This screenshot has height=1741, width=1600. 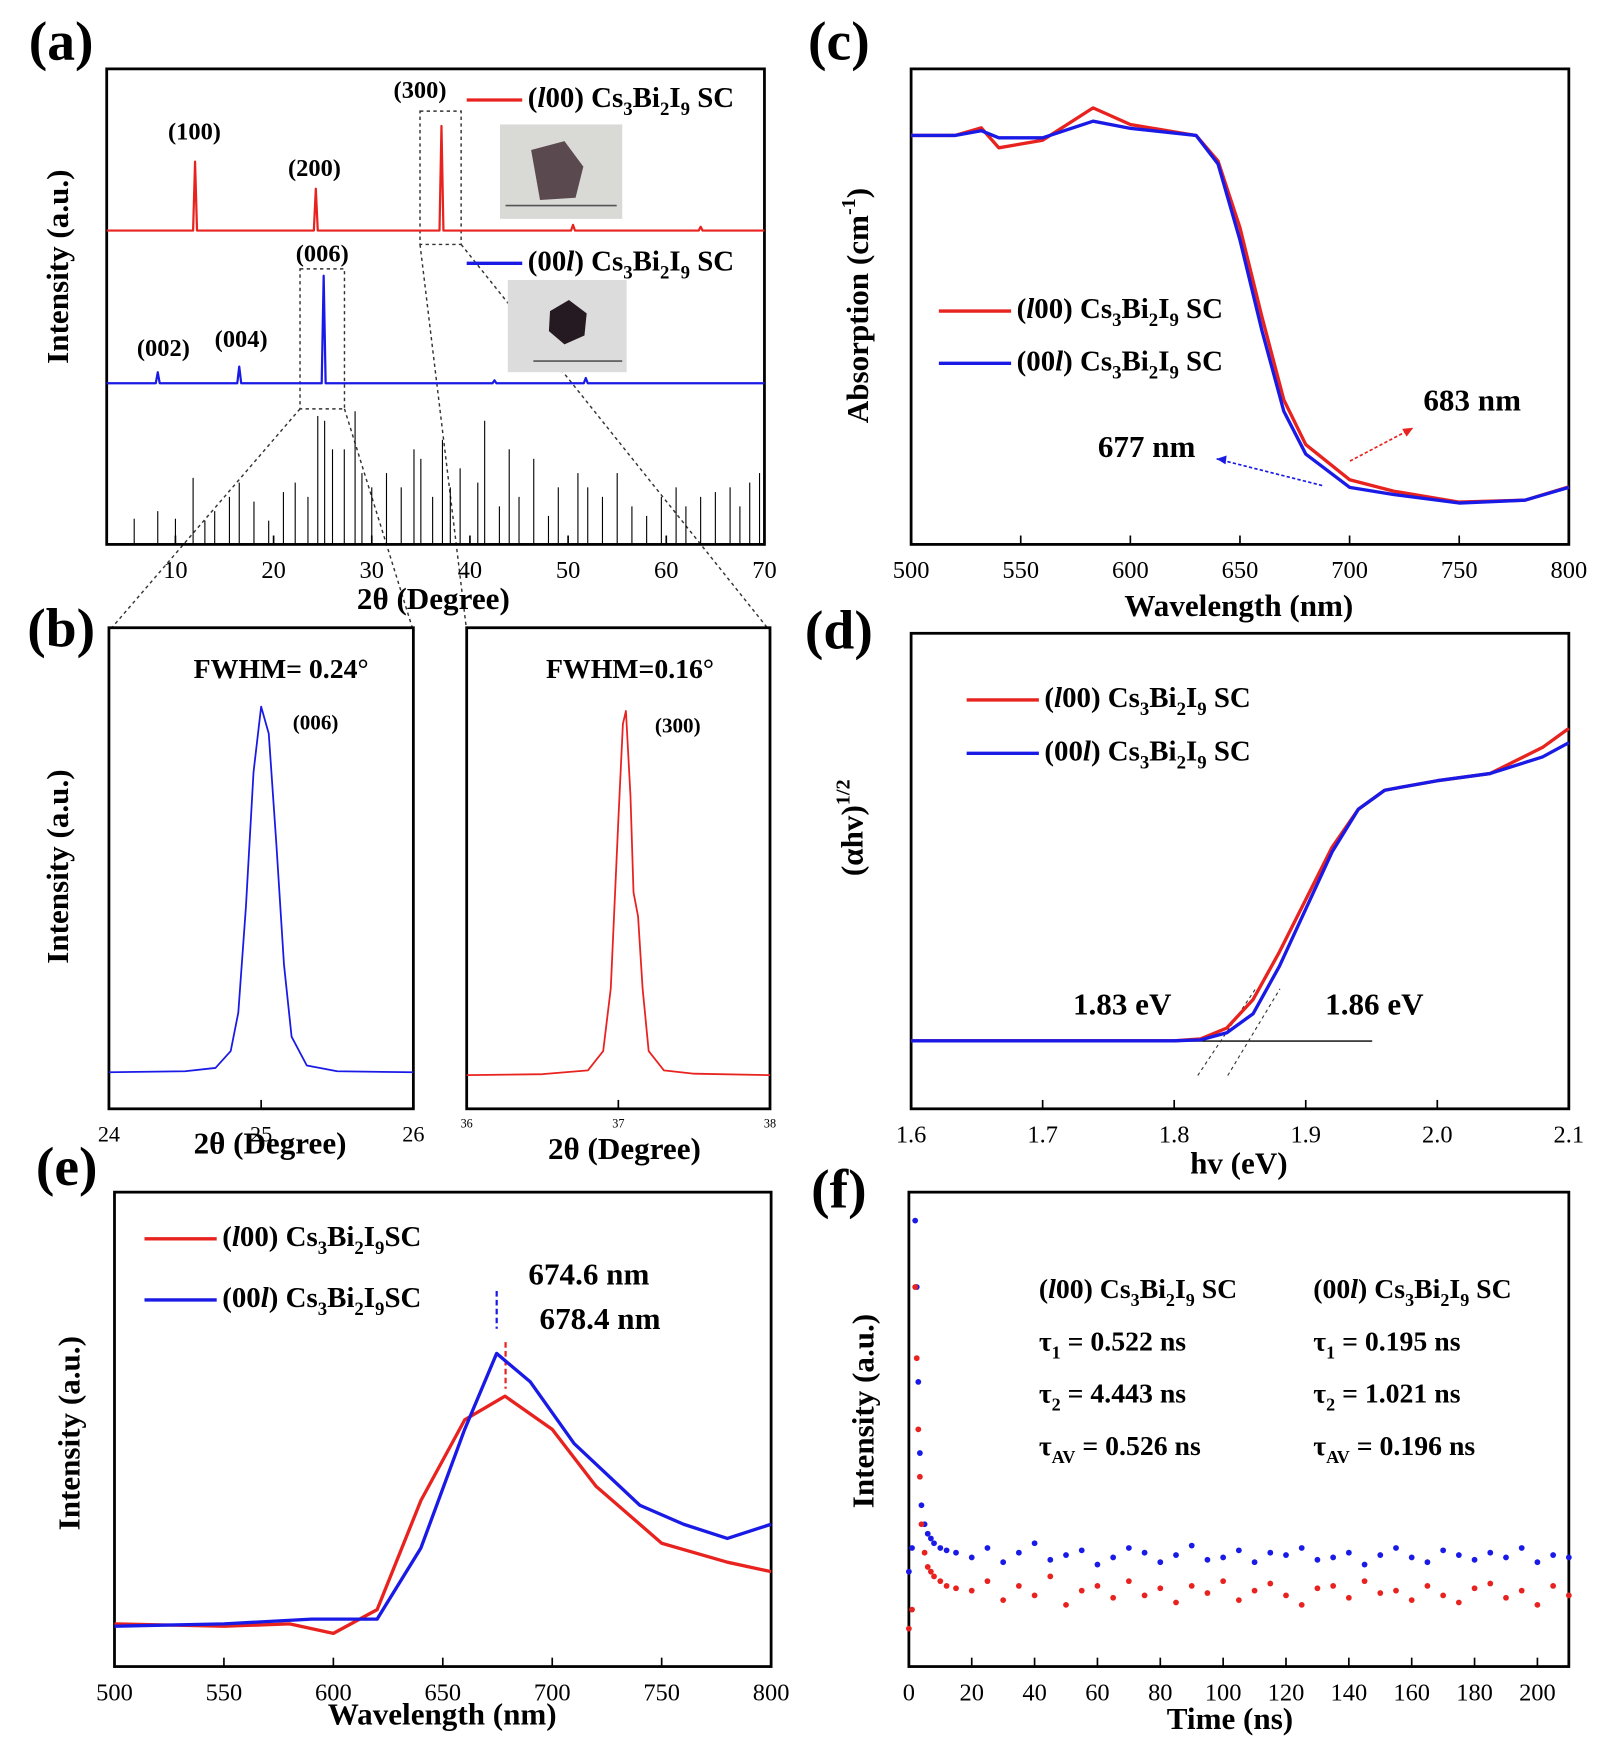 I want to click on panel-label: (c), so click(x=839, y=41).